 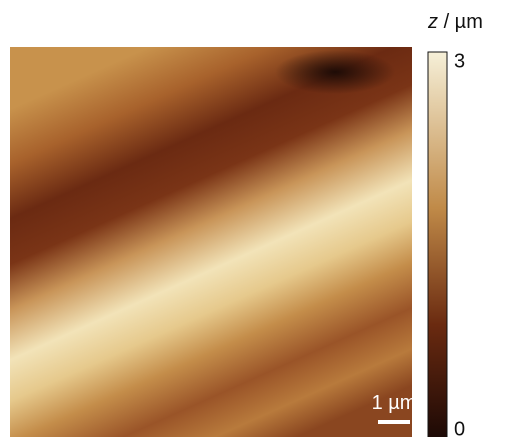 I want to click on colorbar-label: z / µm, so click(x=455, y=22).